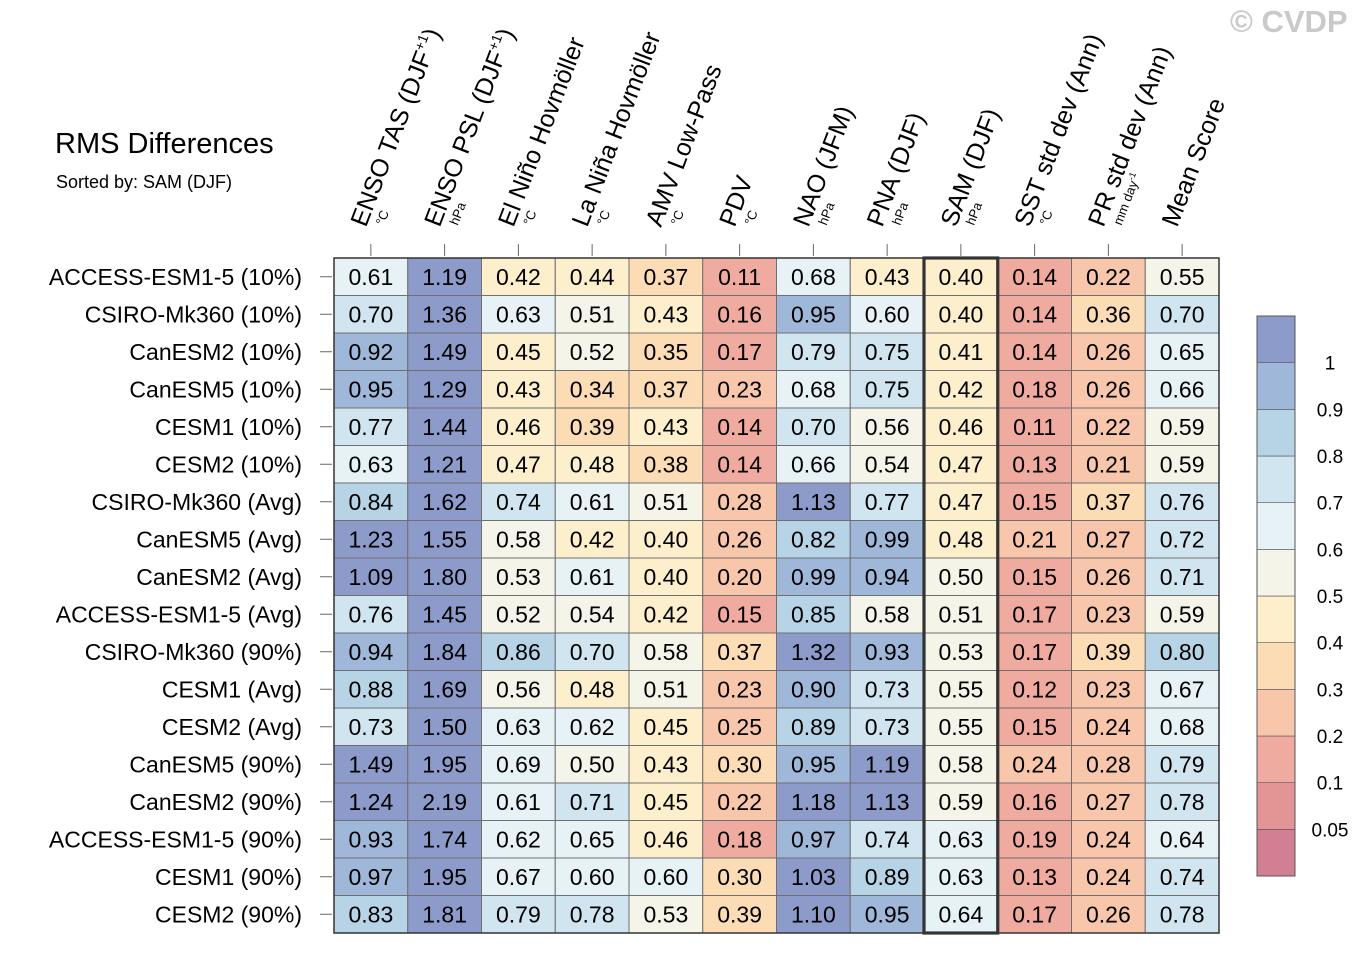  Describe the element at coordinates (370, 577) in the screenshot. I see `cell-value: 1.09` at that location.